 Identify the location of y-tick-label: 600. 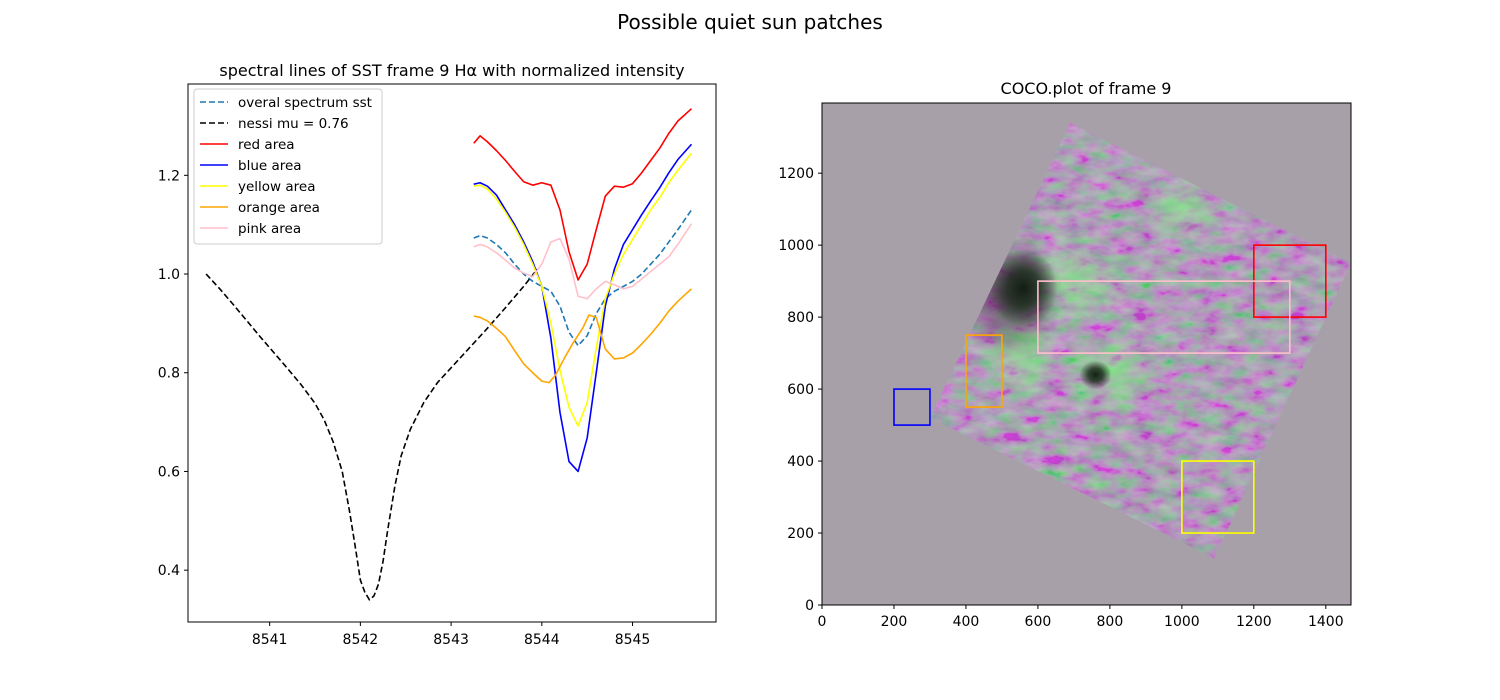
(800, 390).